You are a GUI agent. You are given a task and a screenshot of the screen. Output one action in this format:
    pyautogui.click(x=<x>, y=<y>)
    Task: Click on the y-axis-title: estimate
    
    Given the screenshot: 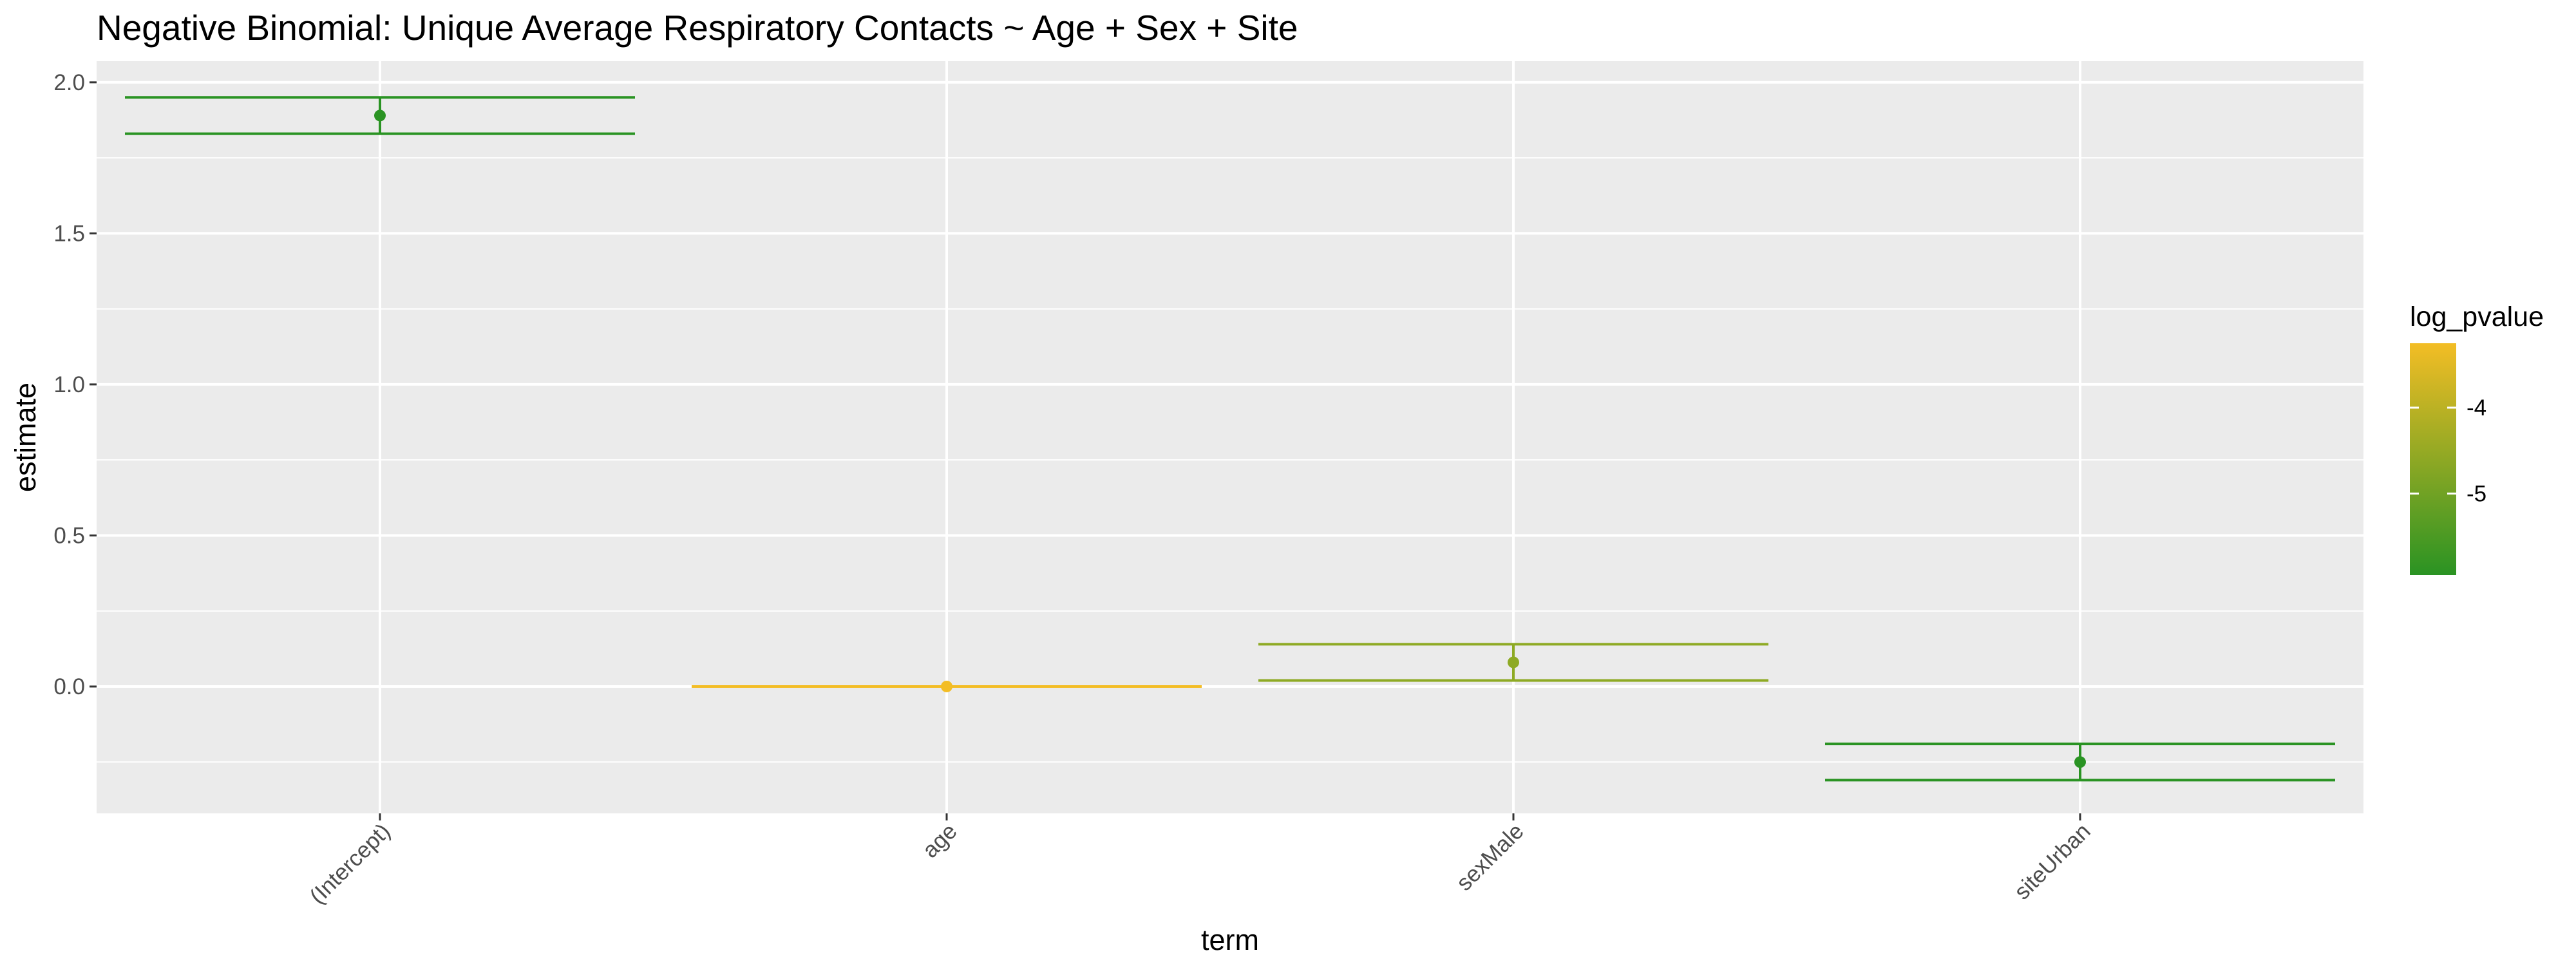 What is the action you would take?
    pyautogui.click(x=26, y=437)
    